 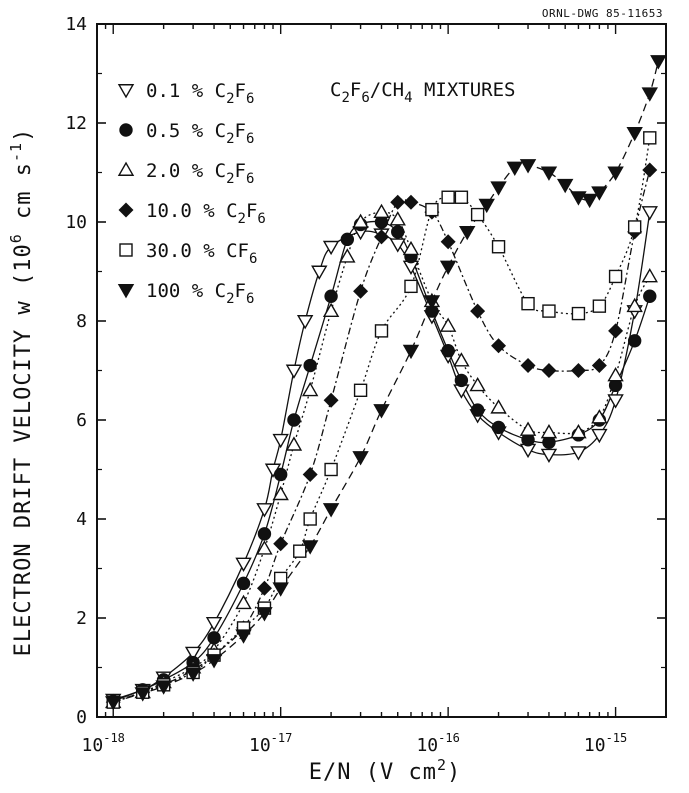 What do you see at coordinates (605, 743) in the screenshot?
I see `x-tick-label: 10-15` at bounding box center [605, 743].